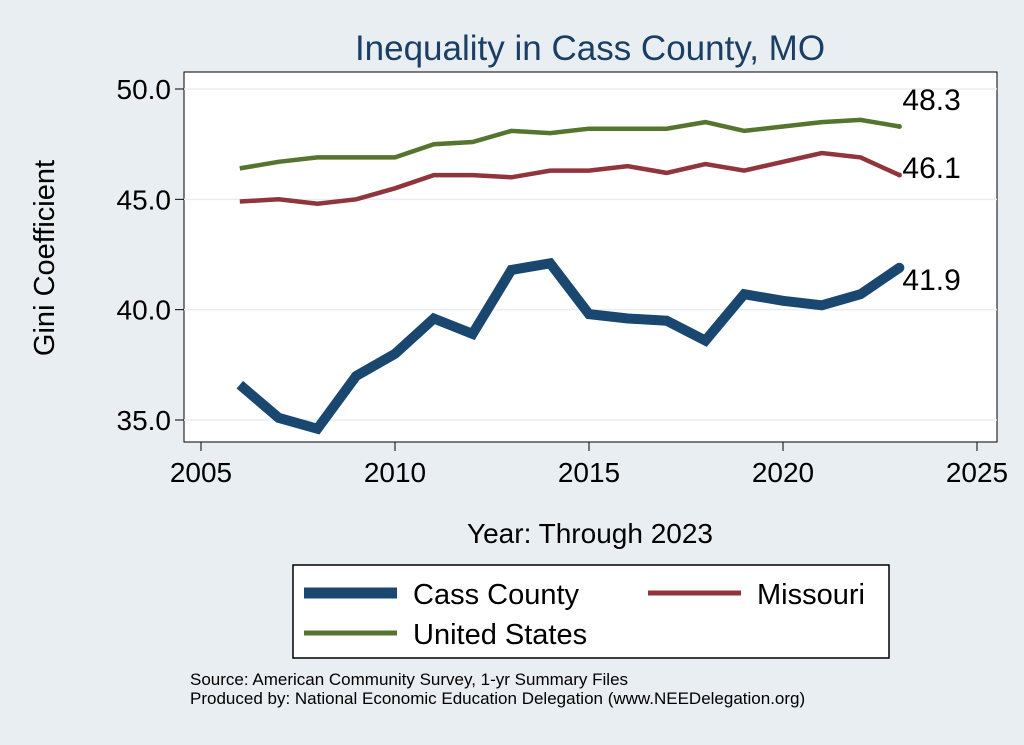  I want to click on series-end-marker-missouri, so click(899, 175).